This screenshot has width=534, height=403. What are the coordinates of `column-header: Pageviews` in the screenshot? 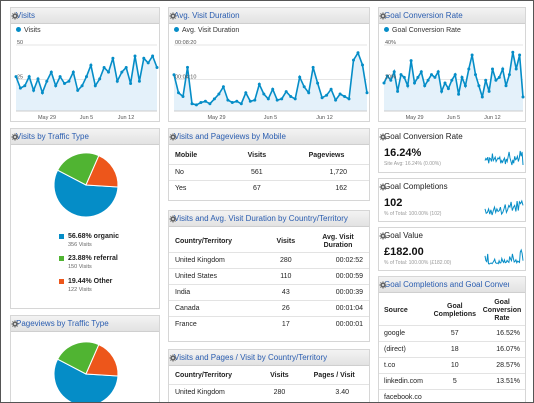 It's located at (326, 155).